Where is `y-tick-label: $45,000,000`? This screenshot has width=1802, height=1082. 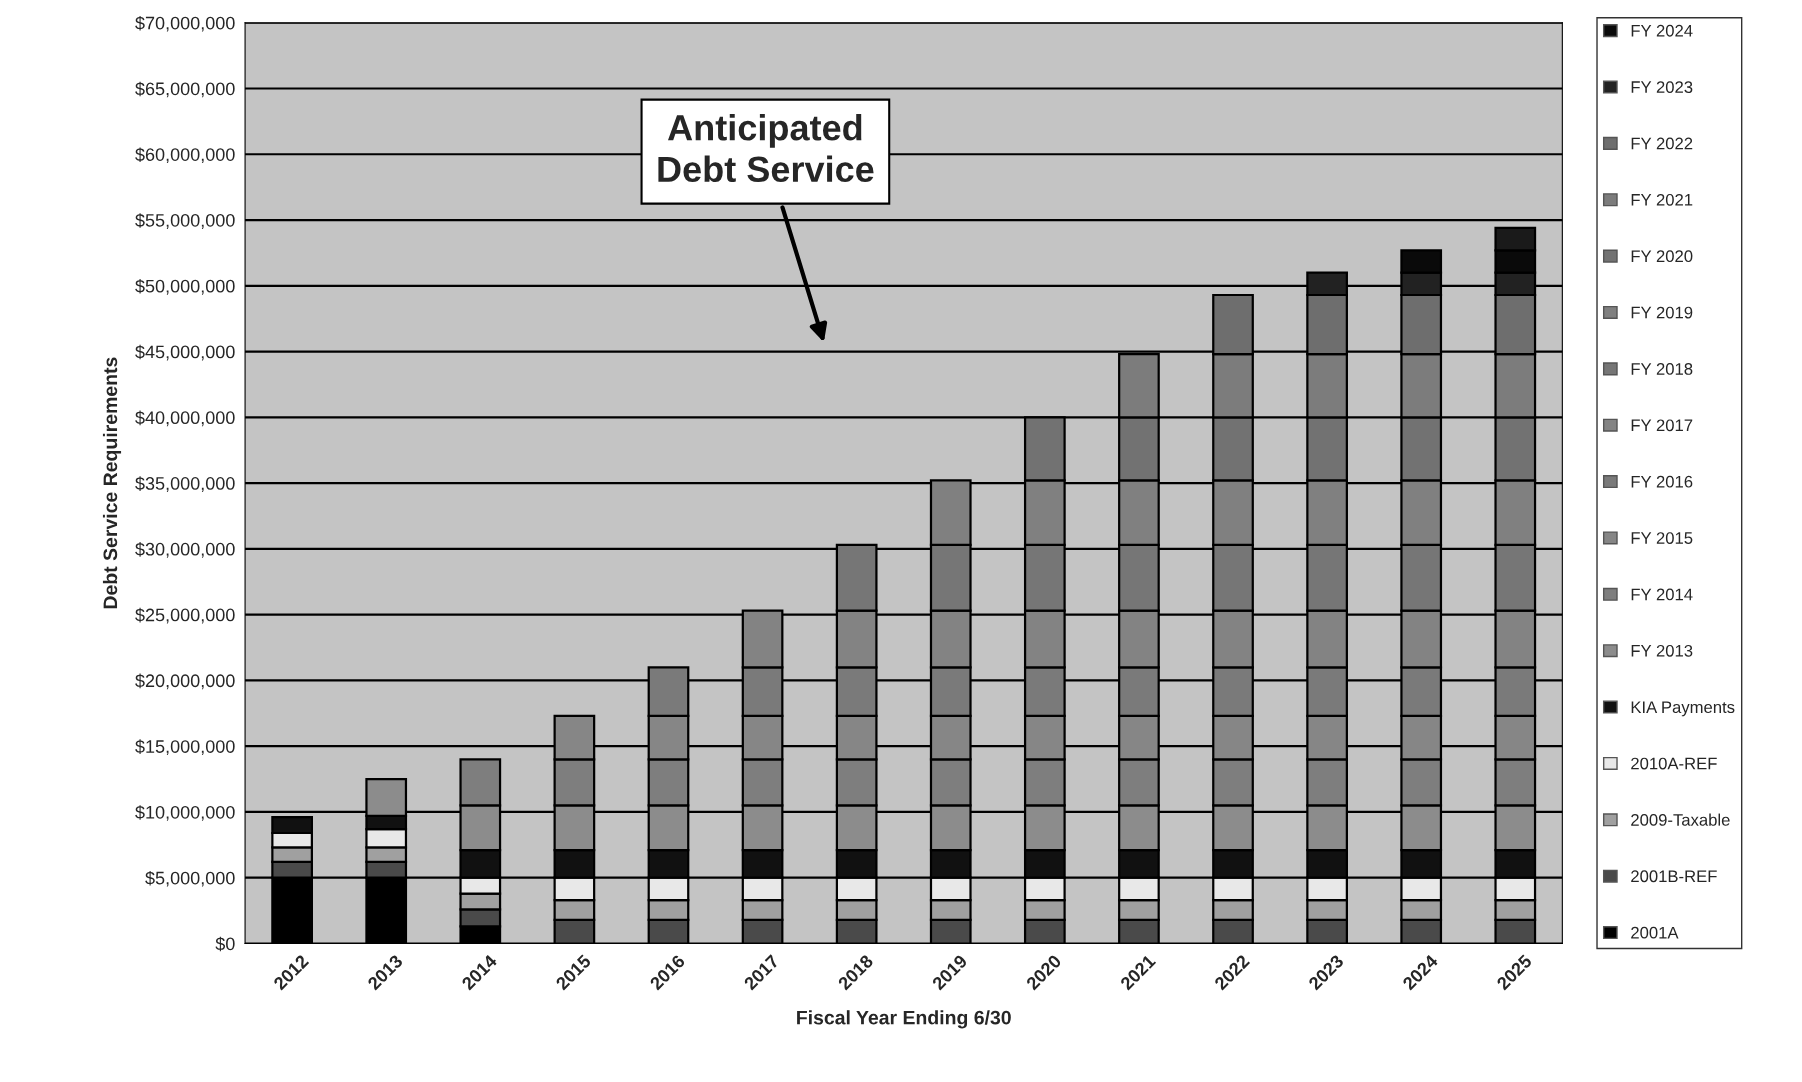 y-tick-label: $45,000,000 is located at coordinates (185, 352).